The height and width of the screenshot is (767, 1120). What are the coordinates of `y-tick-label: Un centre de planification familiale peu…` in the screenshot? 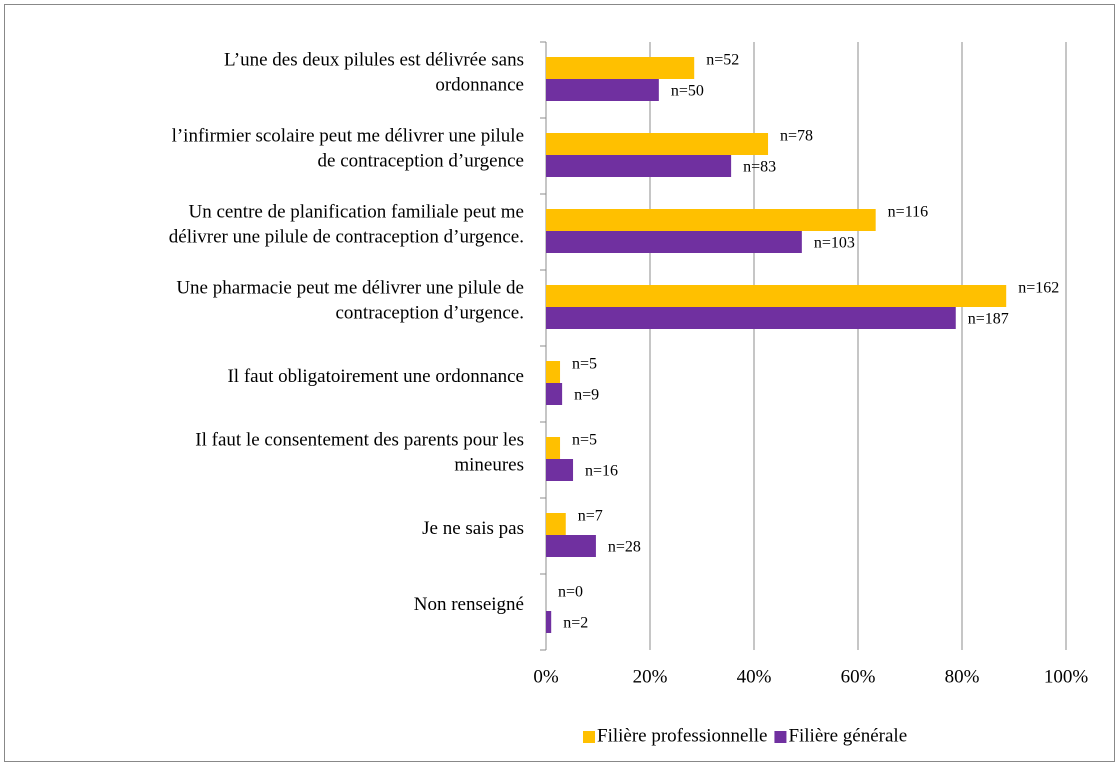 It's located at (346, 225).